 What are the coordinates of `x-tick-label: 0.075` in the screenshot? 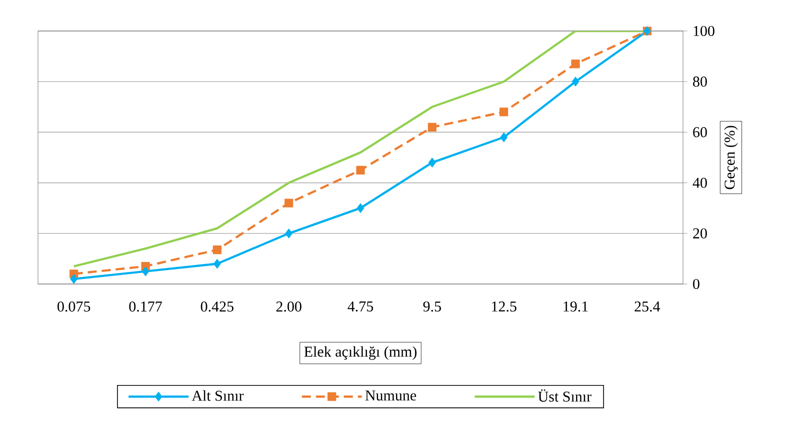 It's located at (74, 306).